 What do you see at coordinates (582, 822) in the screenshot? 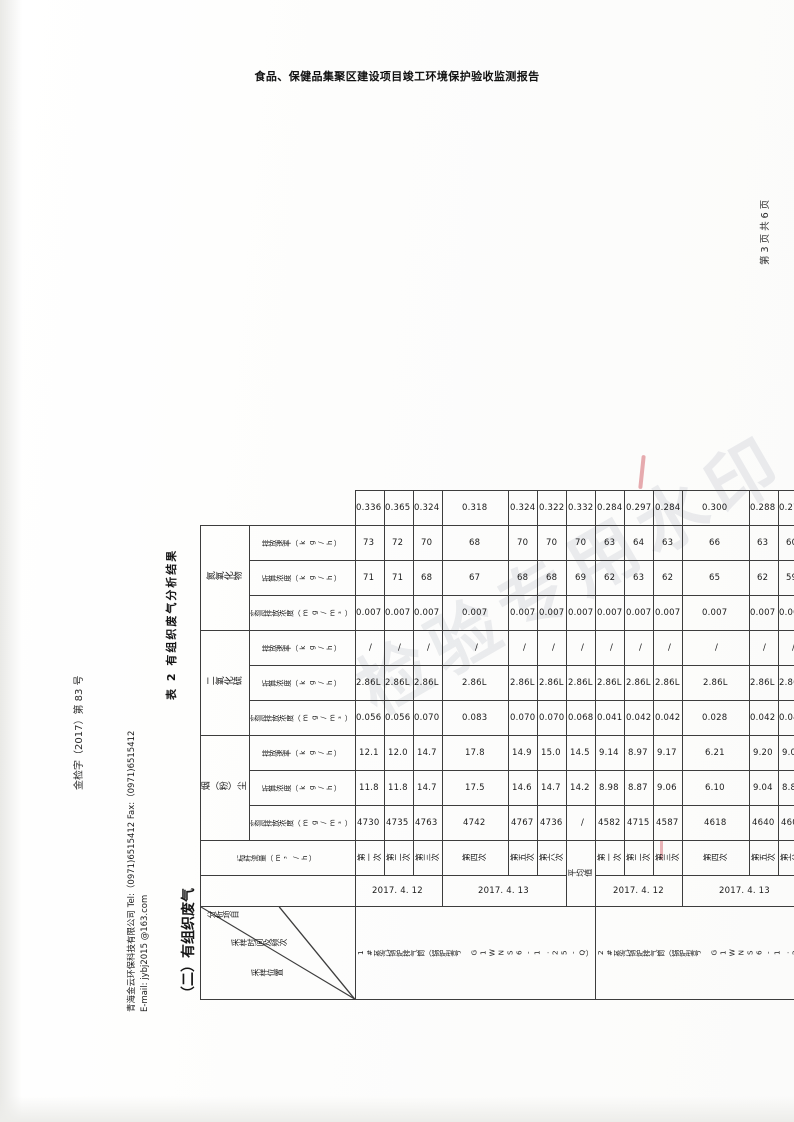
I see `average-value-flow: /` at bounding box center [582, 822].